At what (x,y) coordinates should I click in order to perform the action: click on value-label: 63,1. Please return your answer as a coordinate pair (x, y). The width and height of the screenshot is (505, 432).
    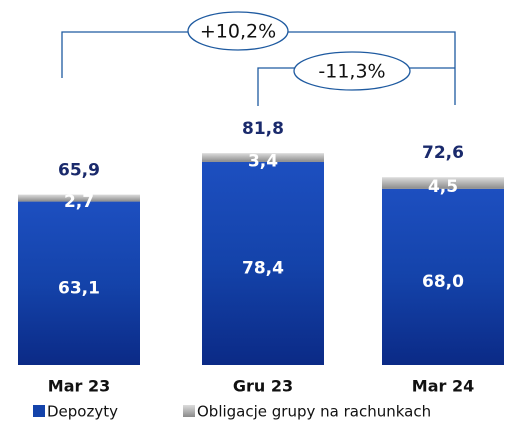
    Looking at the image, I should click on (79, 288).